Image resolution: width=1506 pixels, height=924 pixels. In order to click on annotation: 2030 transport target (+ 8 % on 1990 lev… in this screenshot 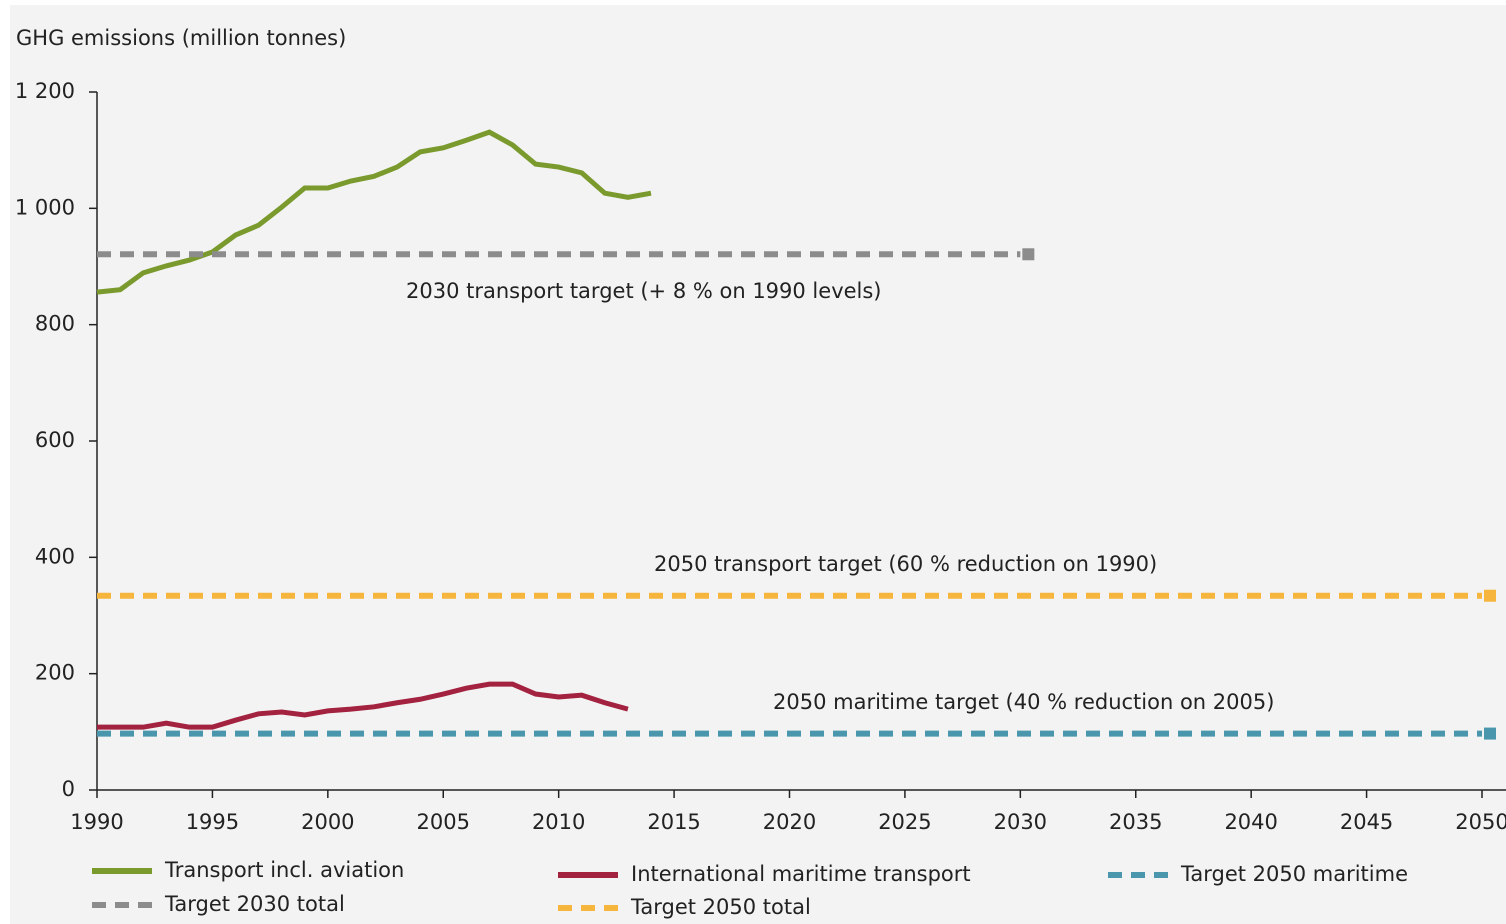, I will do `click(644, 291)`.